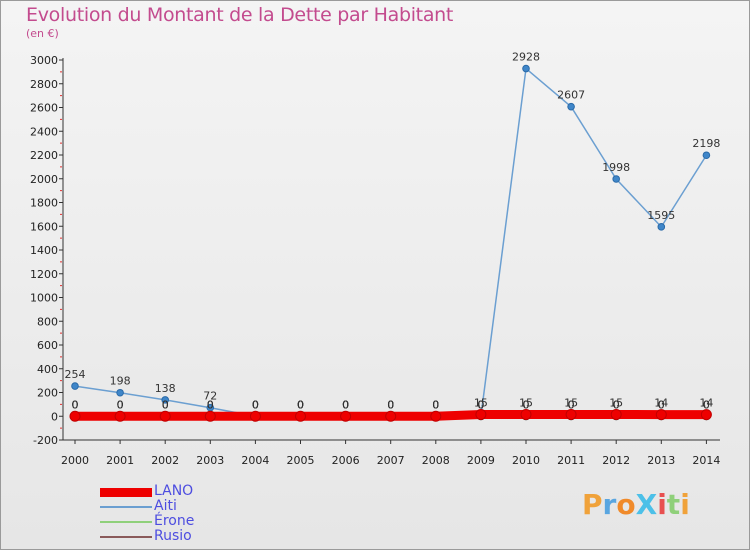 The height and width of the screenshot is (550, 750). I want to click on proxiti-logo: ProXiti, so click(636, 504).